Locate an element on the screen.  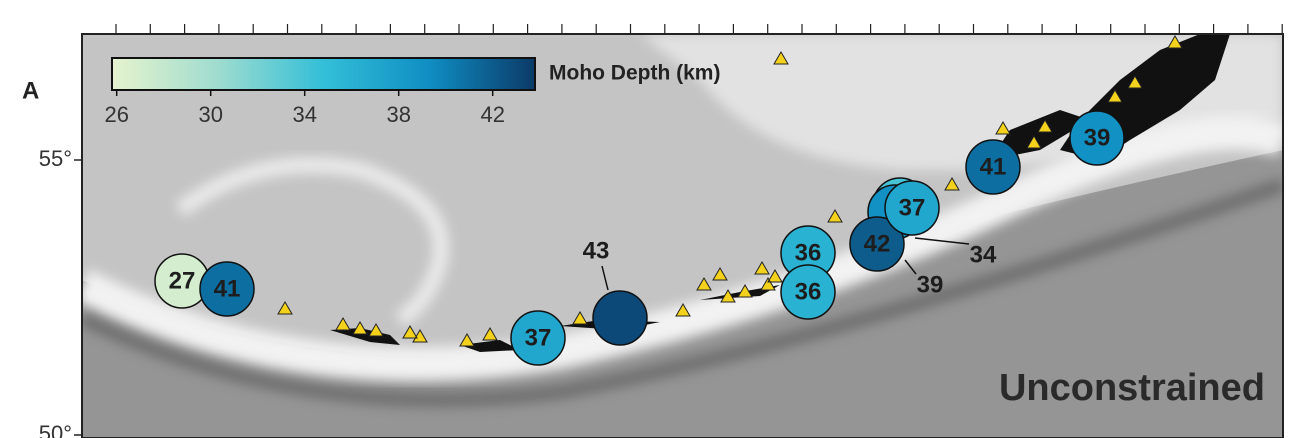
colorbar-tick-label: 26 is located at coordinates (116, 114).